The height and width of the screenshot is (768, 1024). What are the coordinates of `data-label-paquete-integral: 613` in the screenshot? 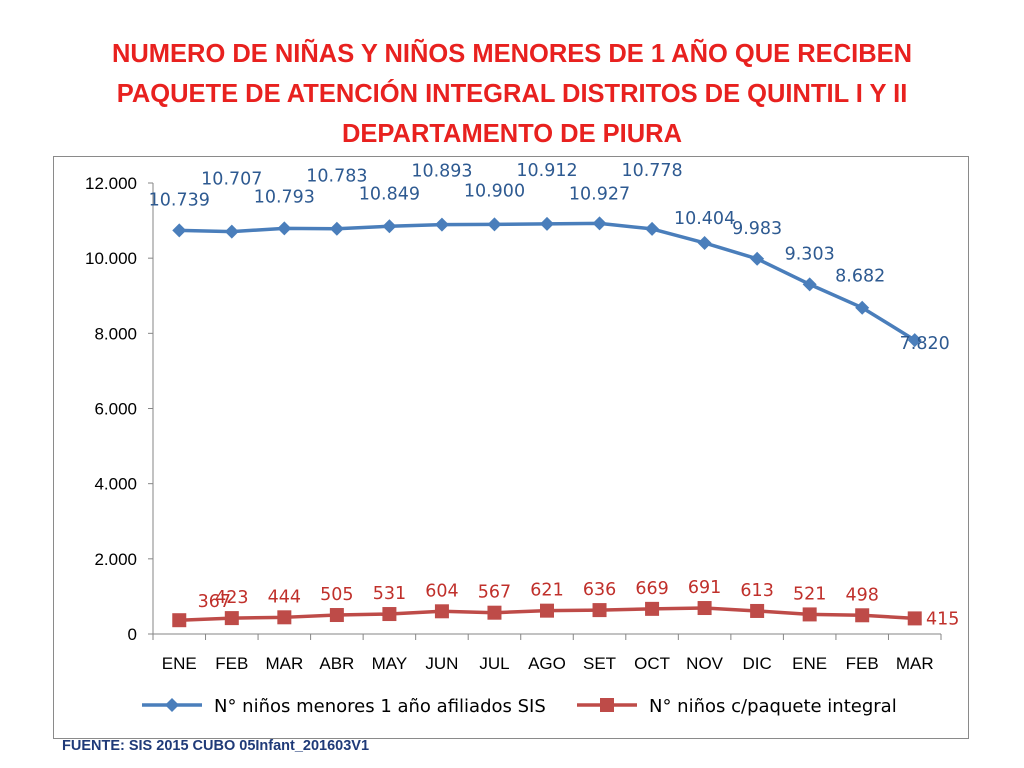 It's located at (756, 591).